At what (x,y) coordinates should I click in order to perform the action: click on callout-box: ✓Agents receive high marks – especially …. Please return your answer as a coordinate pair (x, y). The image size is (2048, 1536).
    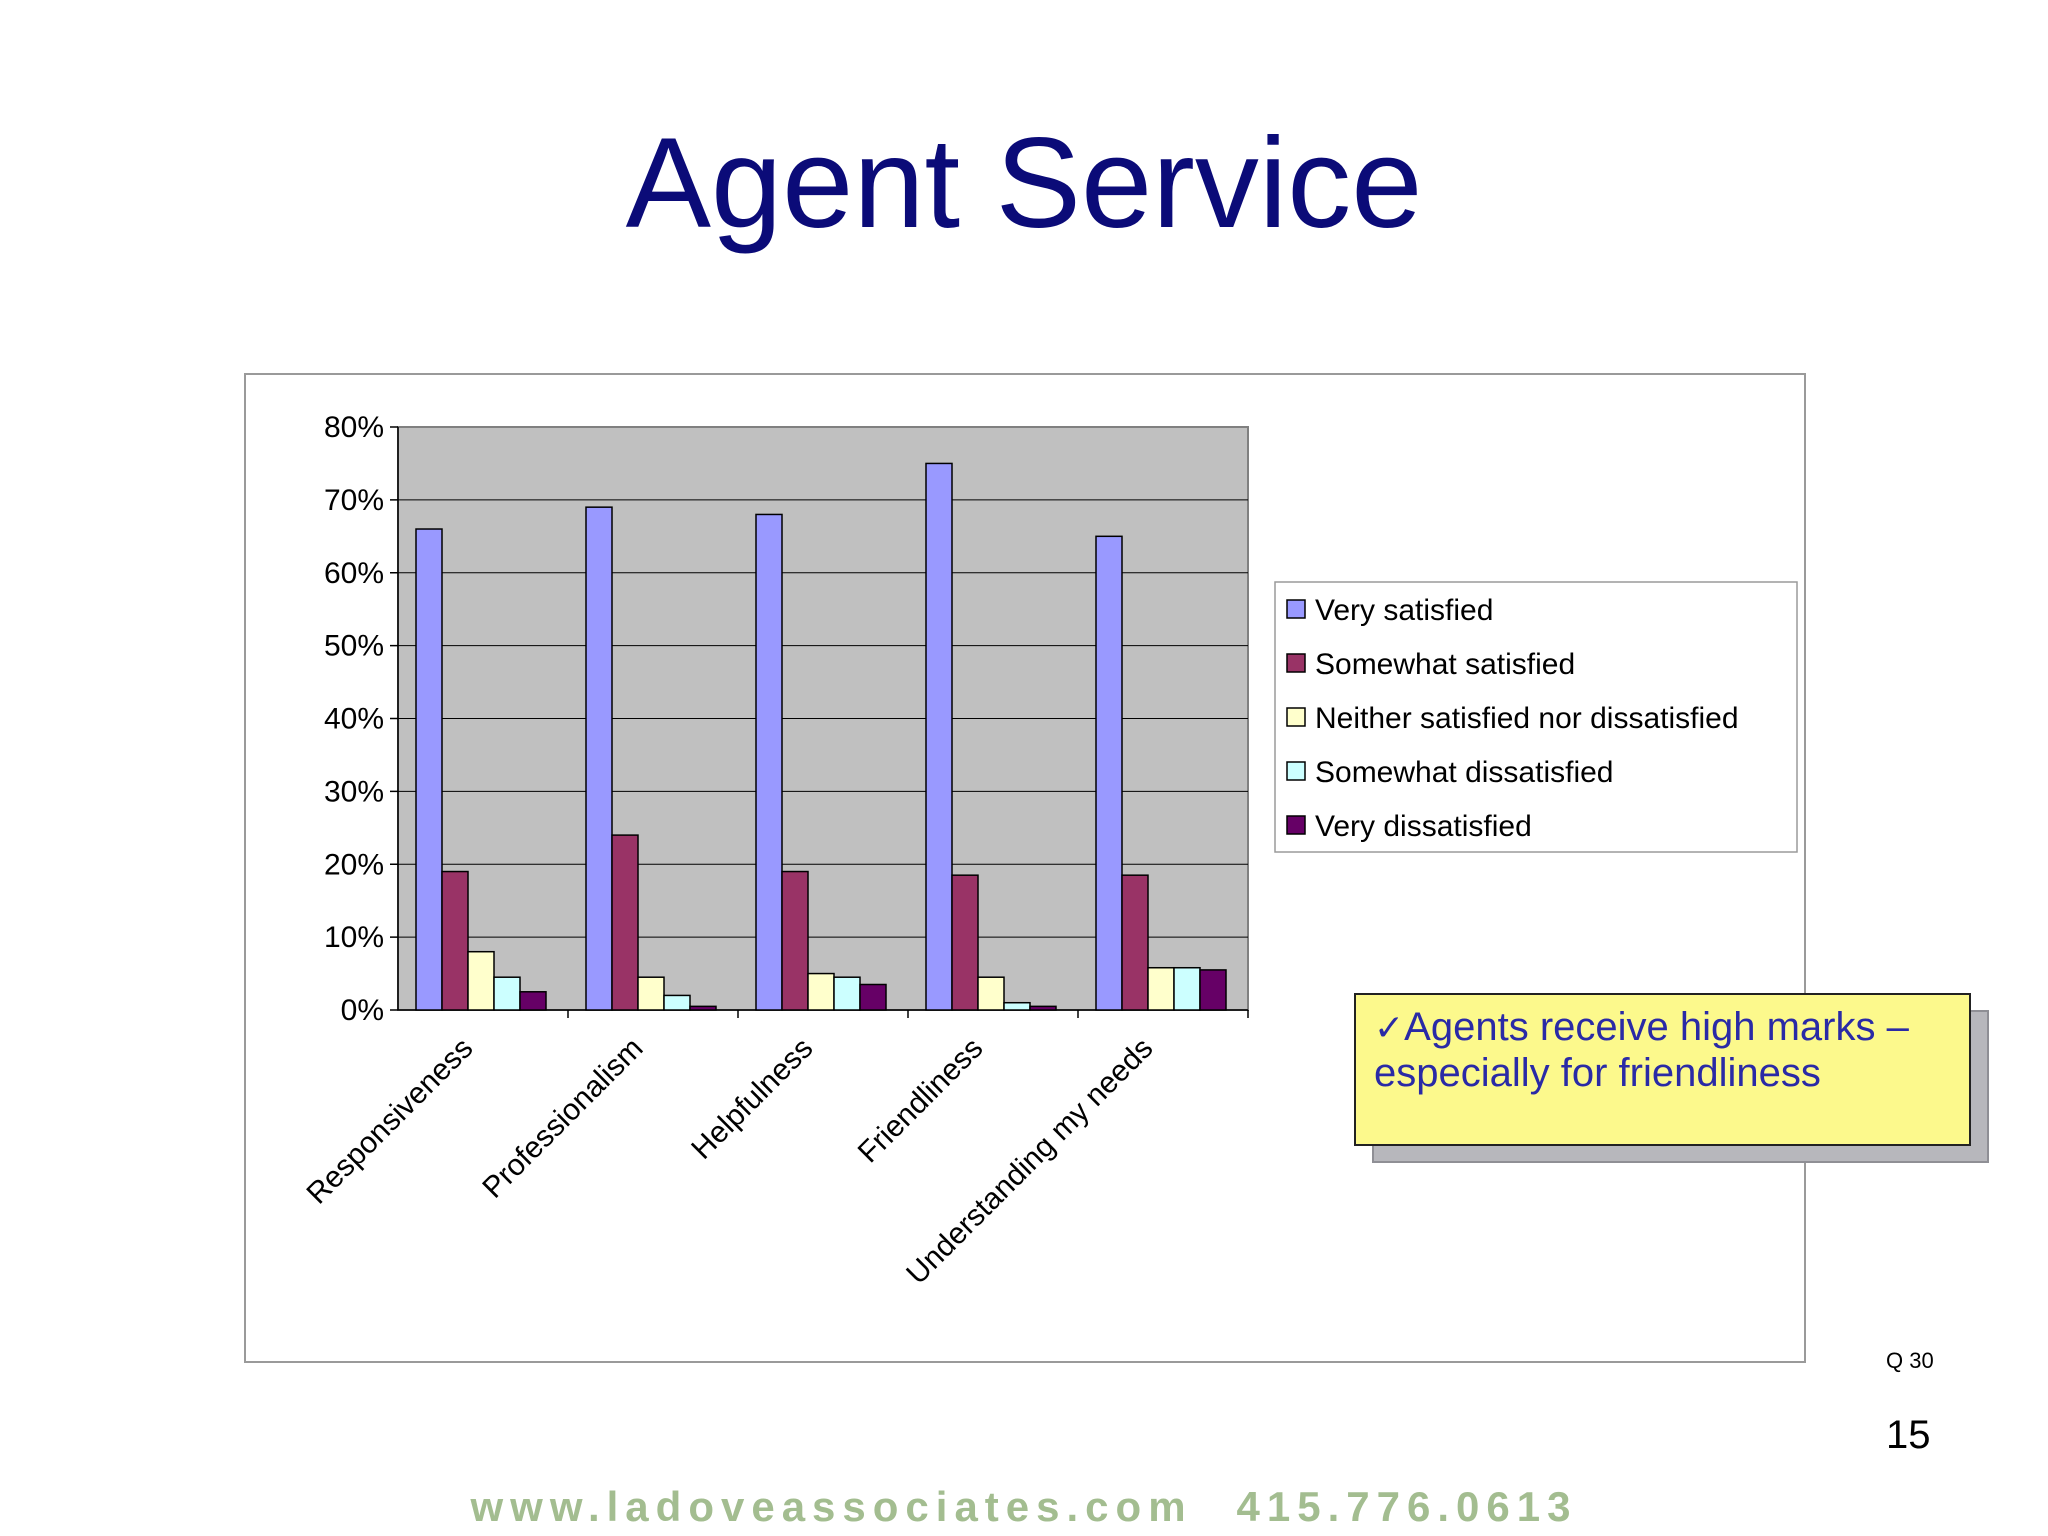
    Looking at the image, I should click on (1662, 1069).